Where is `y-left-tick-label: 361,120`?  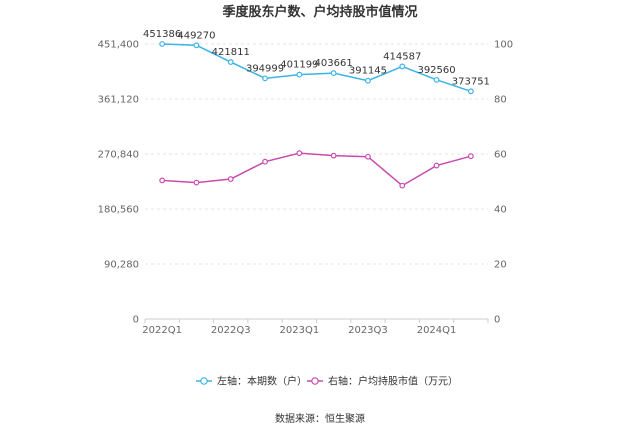 y-left-tick-label: 361,120 is located at coordinates (118, 100).